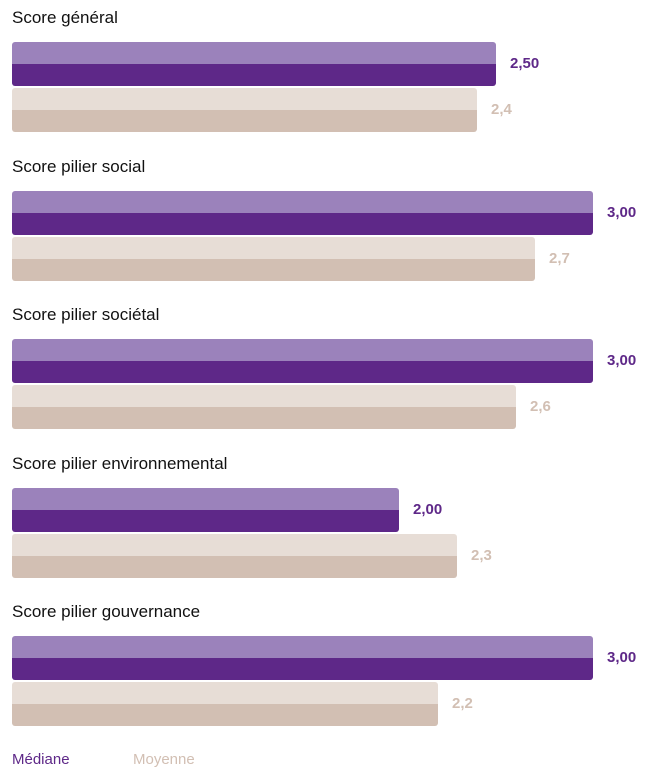 Image resolution: width=646 pixels, height=769 pixels. I want to click on category-label: Score pilier sociétal, so click(86, 314).